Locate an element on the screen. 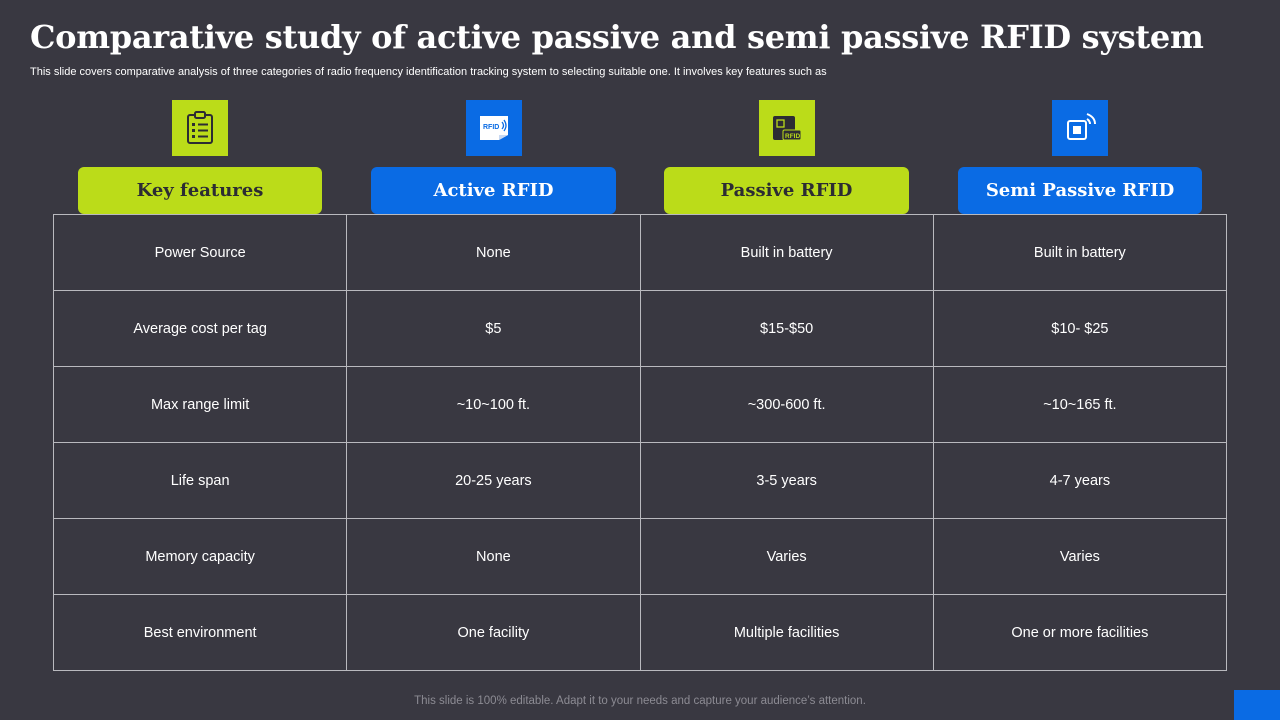  passive-cell: Varies is located at coordinates (786, 556).